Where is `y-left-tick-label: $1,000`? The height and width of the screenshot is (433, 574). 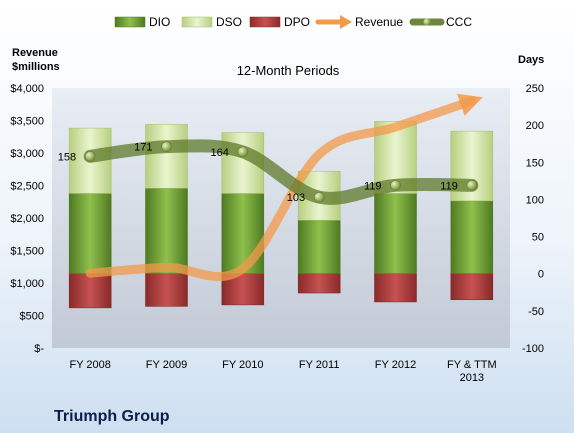
y-left-tick-label: $1,000 is located at coordinates (27, 284).